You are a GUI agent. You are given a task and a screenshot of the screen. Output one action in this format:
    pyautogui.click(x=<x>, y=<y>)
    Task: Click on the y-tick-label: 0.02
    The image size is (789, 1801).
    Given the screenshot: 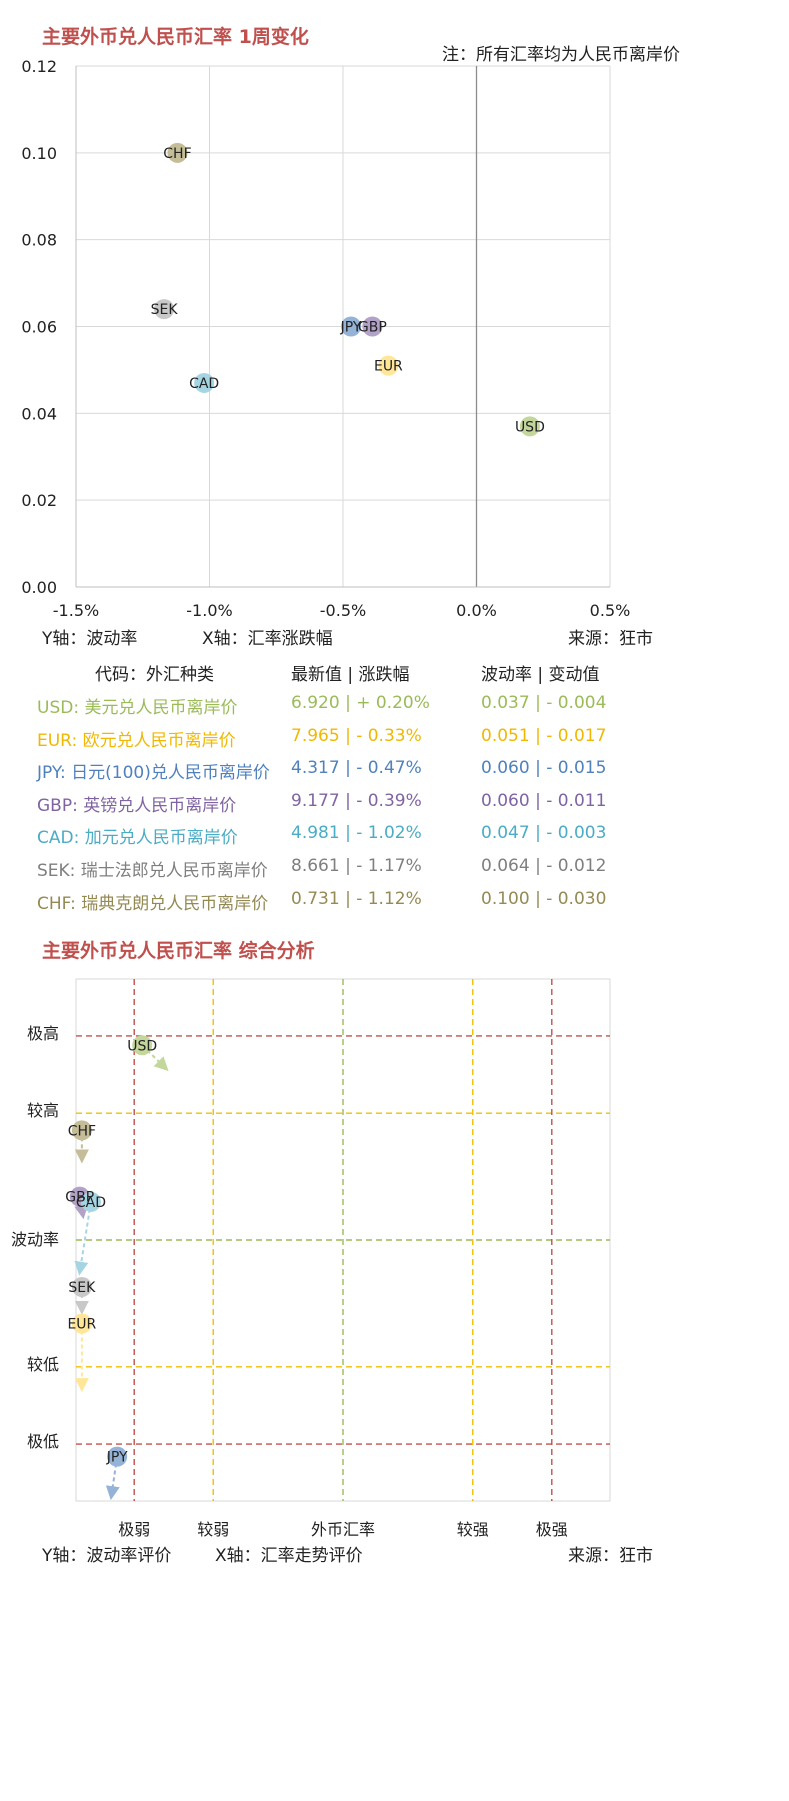 What is the action you would take?
    pyautogui.click(x=39, y=500)
    